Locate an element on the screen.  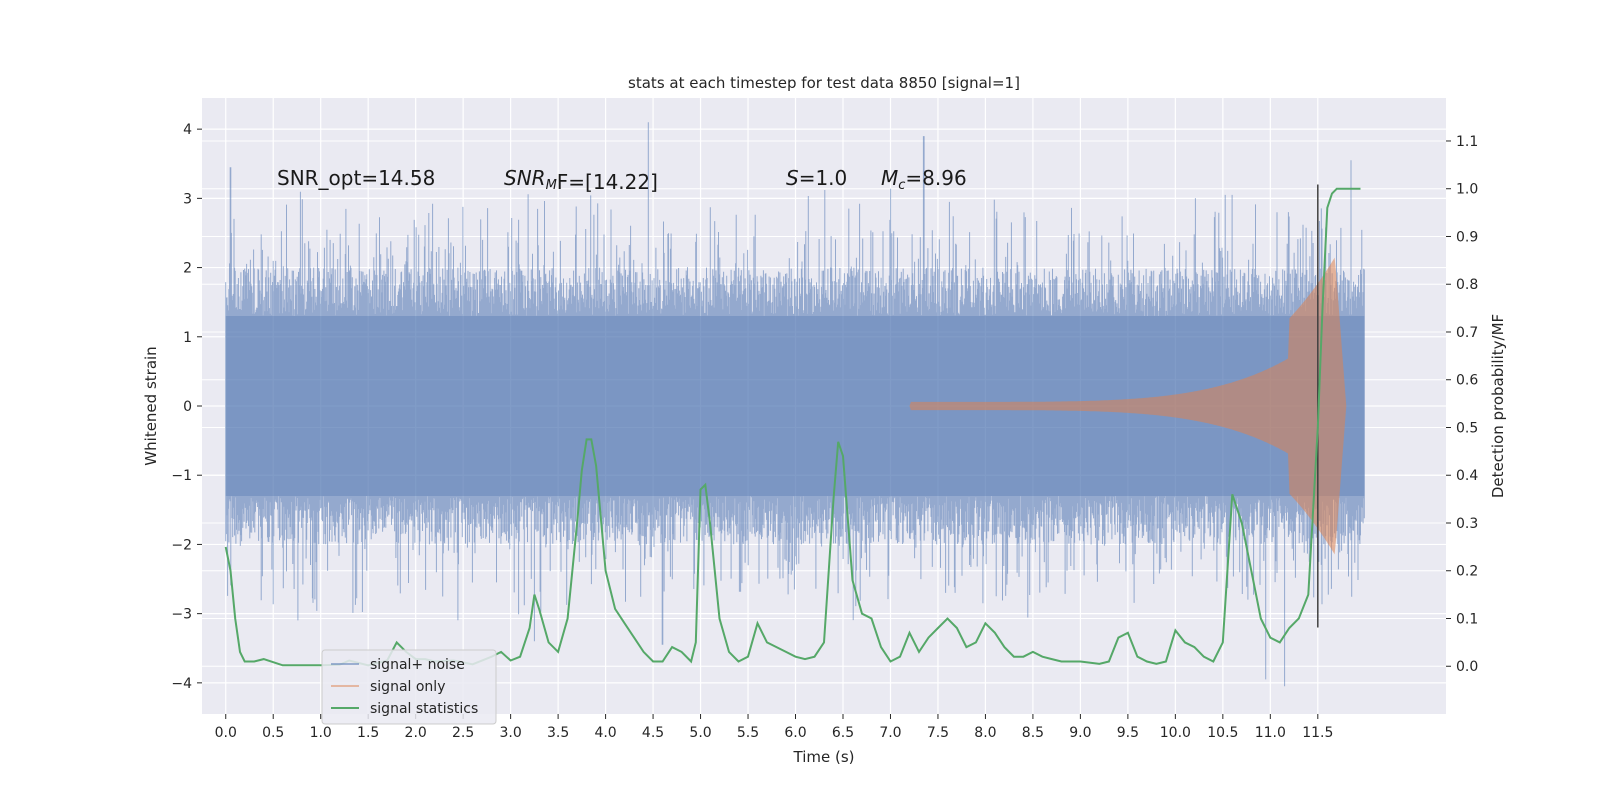
legend-label-signal-noise: signal+ noise is located at coordinates (417, 665).